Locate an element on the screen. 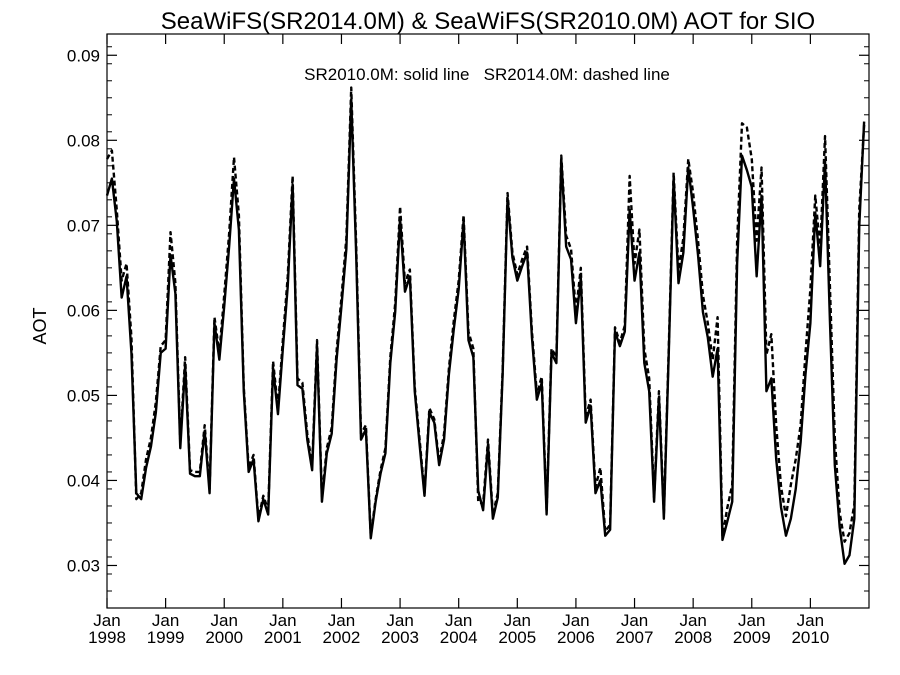  y-axis-label: AOT is located at coordinates (40, 325).